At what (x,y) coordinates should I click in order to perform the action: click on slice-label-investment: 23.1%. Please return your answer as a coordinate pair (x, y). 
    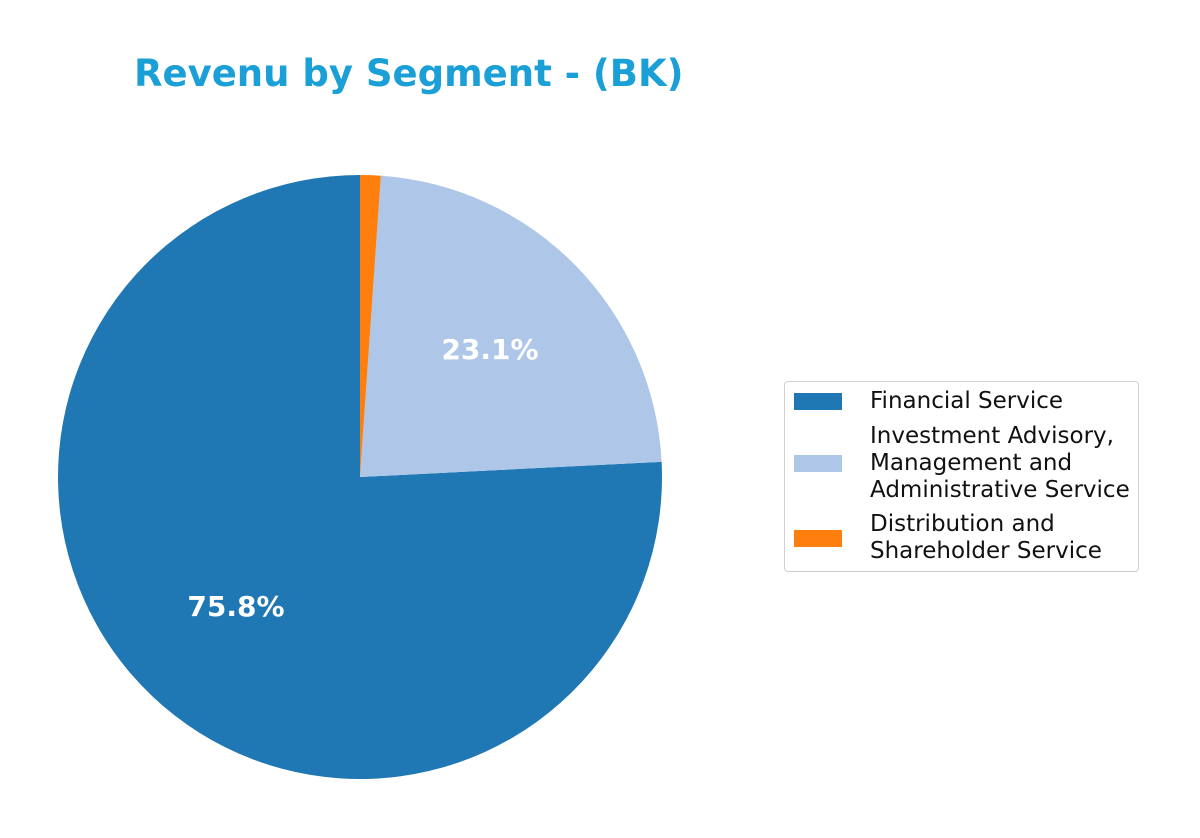
    Looking at the image, I should click on (489, 349).